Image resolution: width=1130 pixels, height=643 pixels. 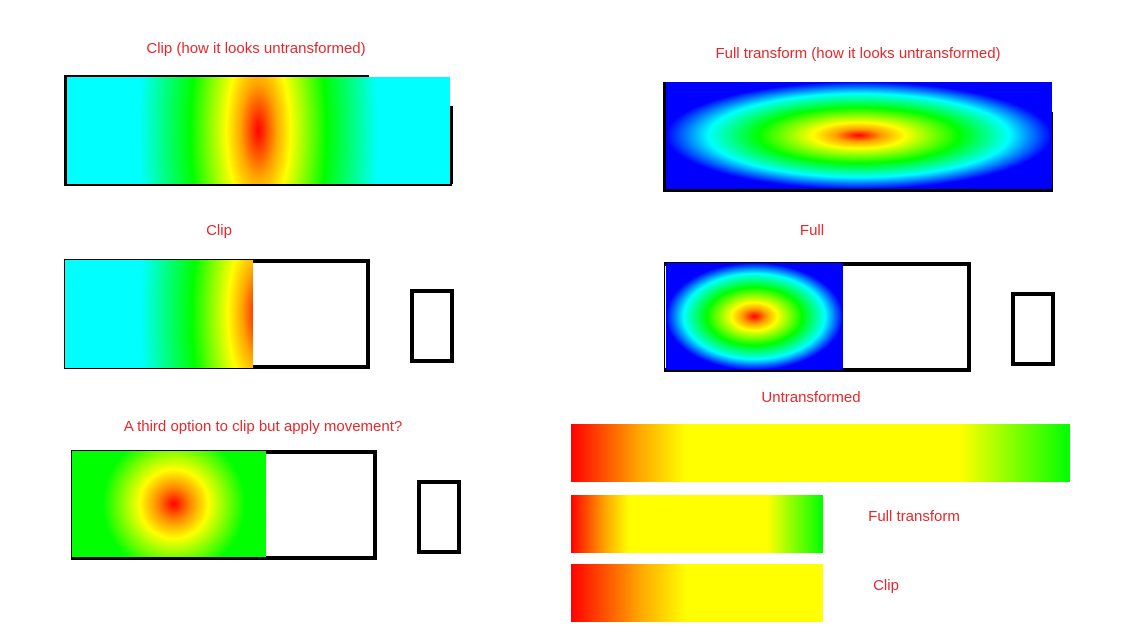 What do you see at coordinates (820, 453) in the screenshot?
I see `untransformed-linear-bar` at bounding box center [820, 453].